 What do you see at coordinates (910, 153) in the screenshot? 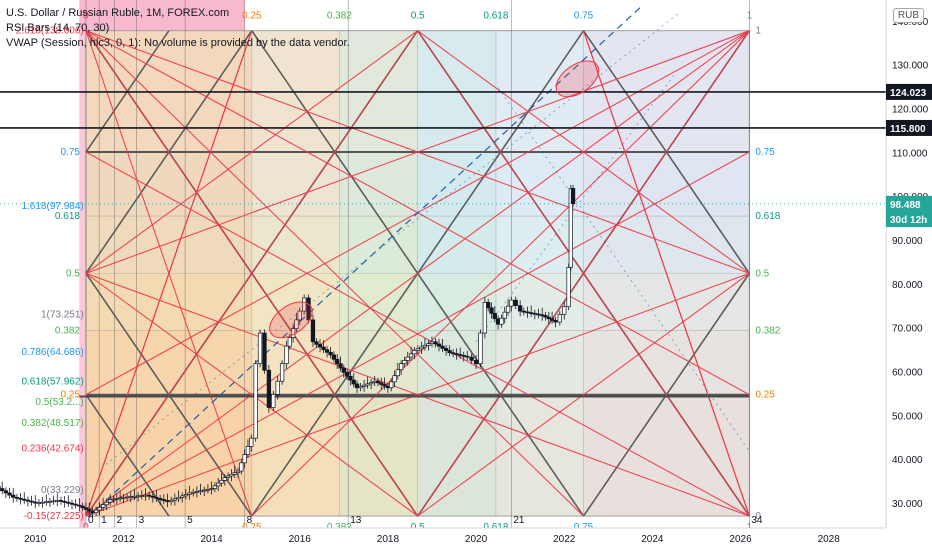
I see `price-tick-label: 110.000` at bounding box center [910, 153].